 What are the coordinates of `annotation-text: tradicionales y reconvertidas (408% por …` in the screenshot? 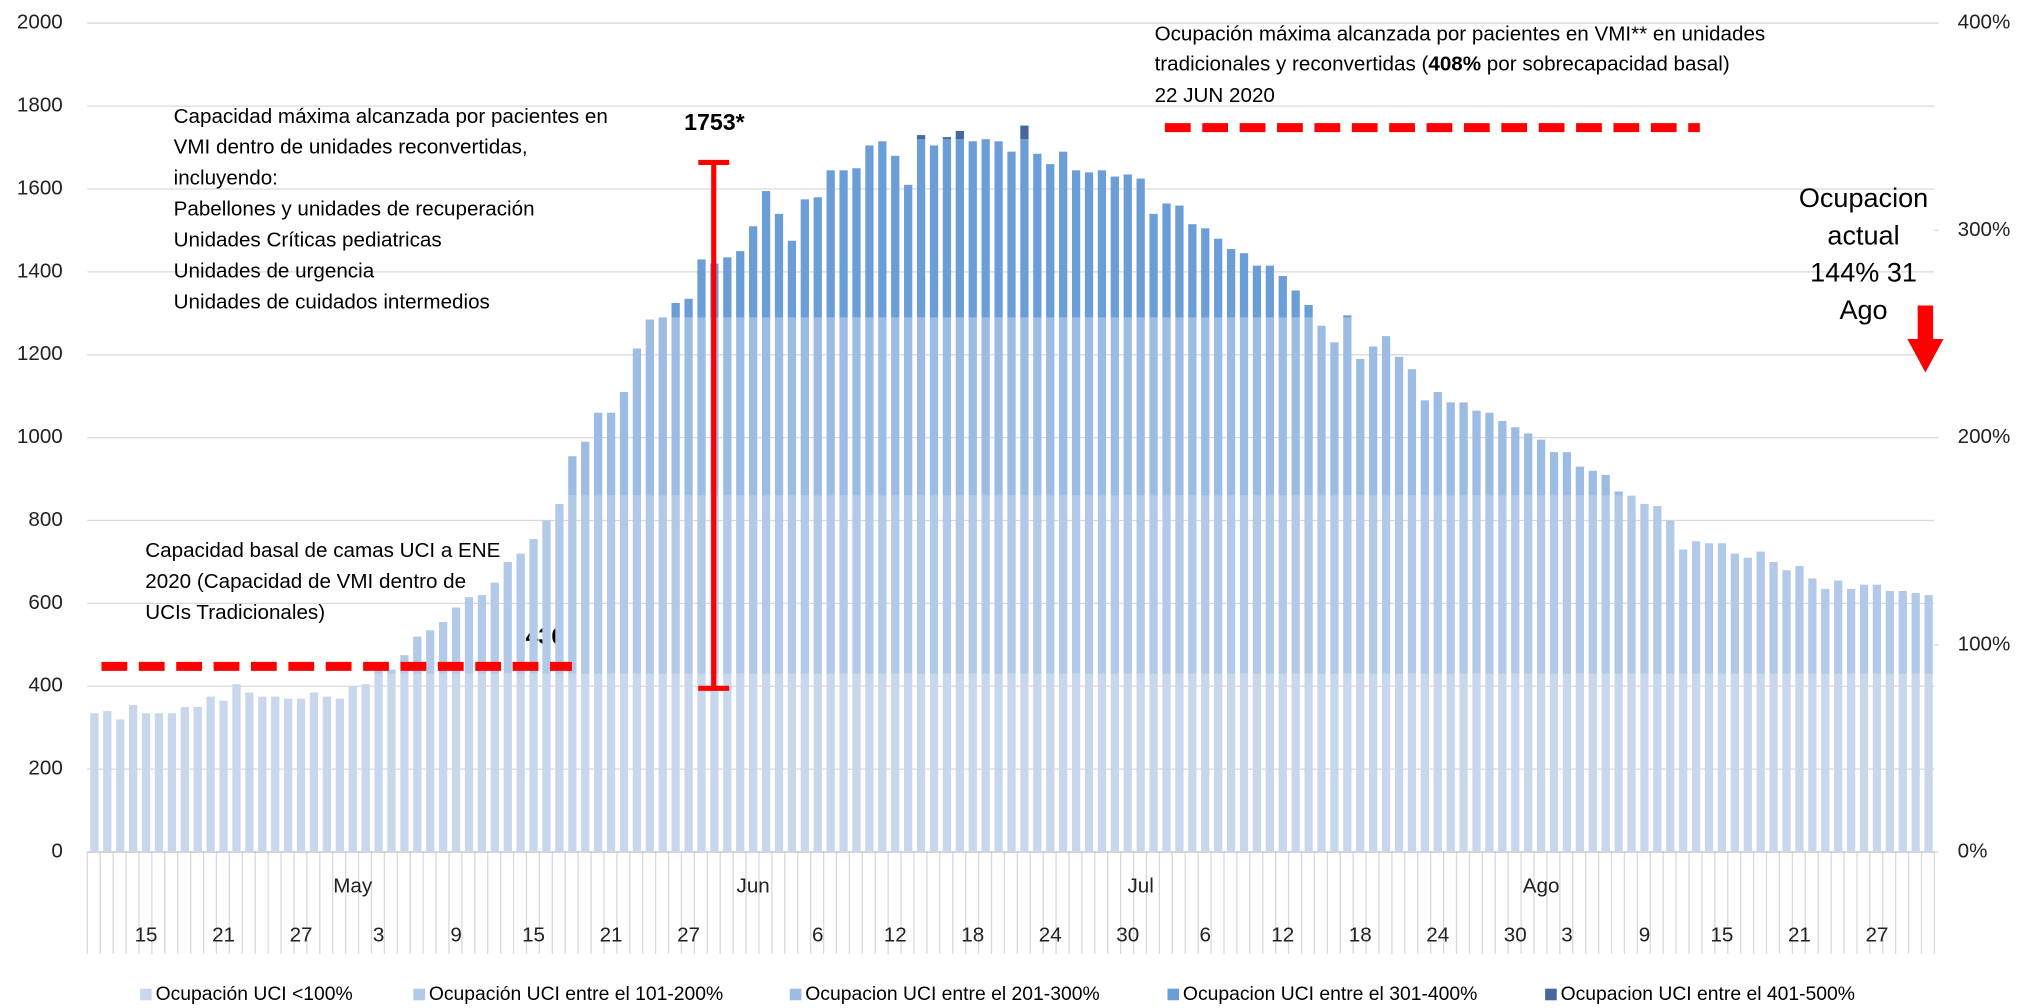 It's located at (1442, 64).